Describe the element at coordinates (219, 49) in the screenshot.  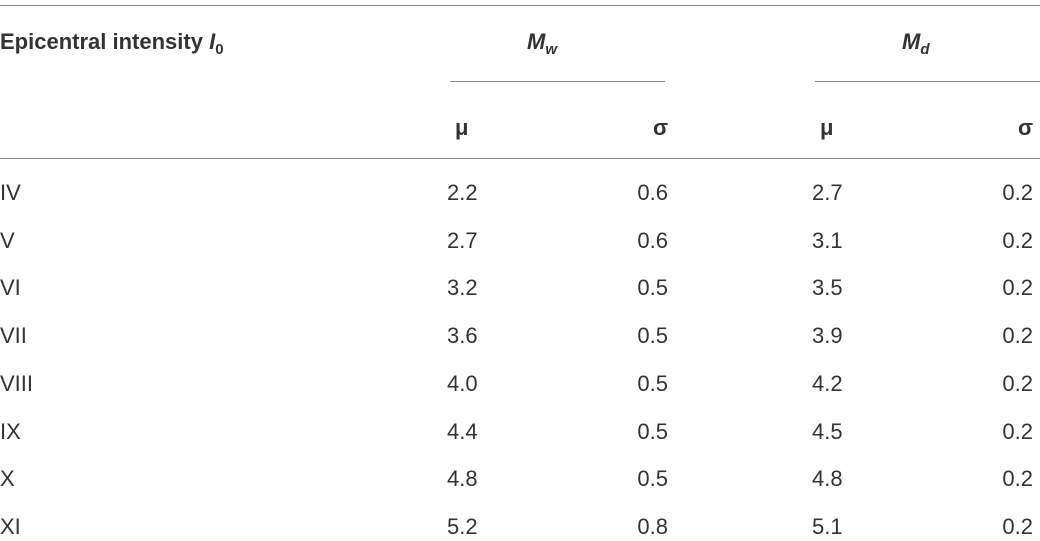
I see `header-subscript: 0` at that location.